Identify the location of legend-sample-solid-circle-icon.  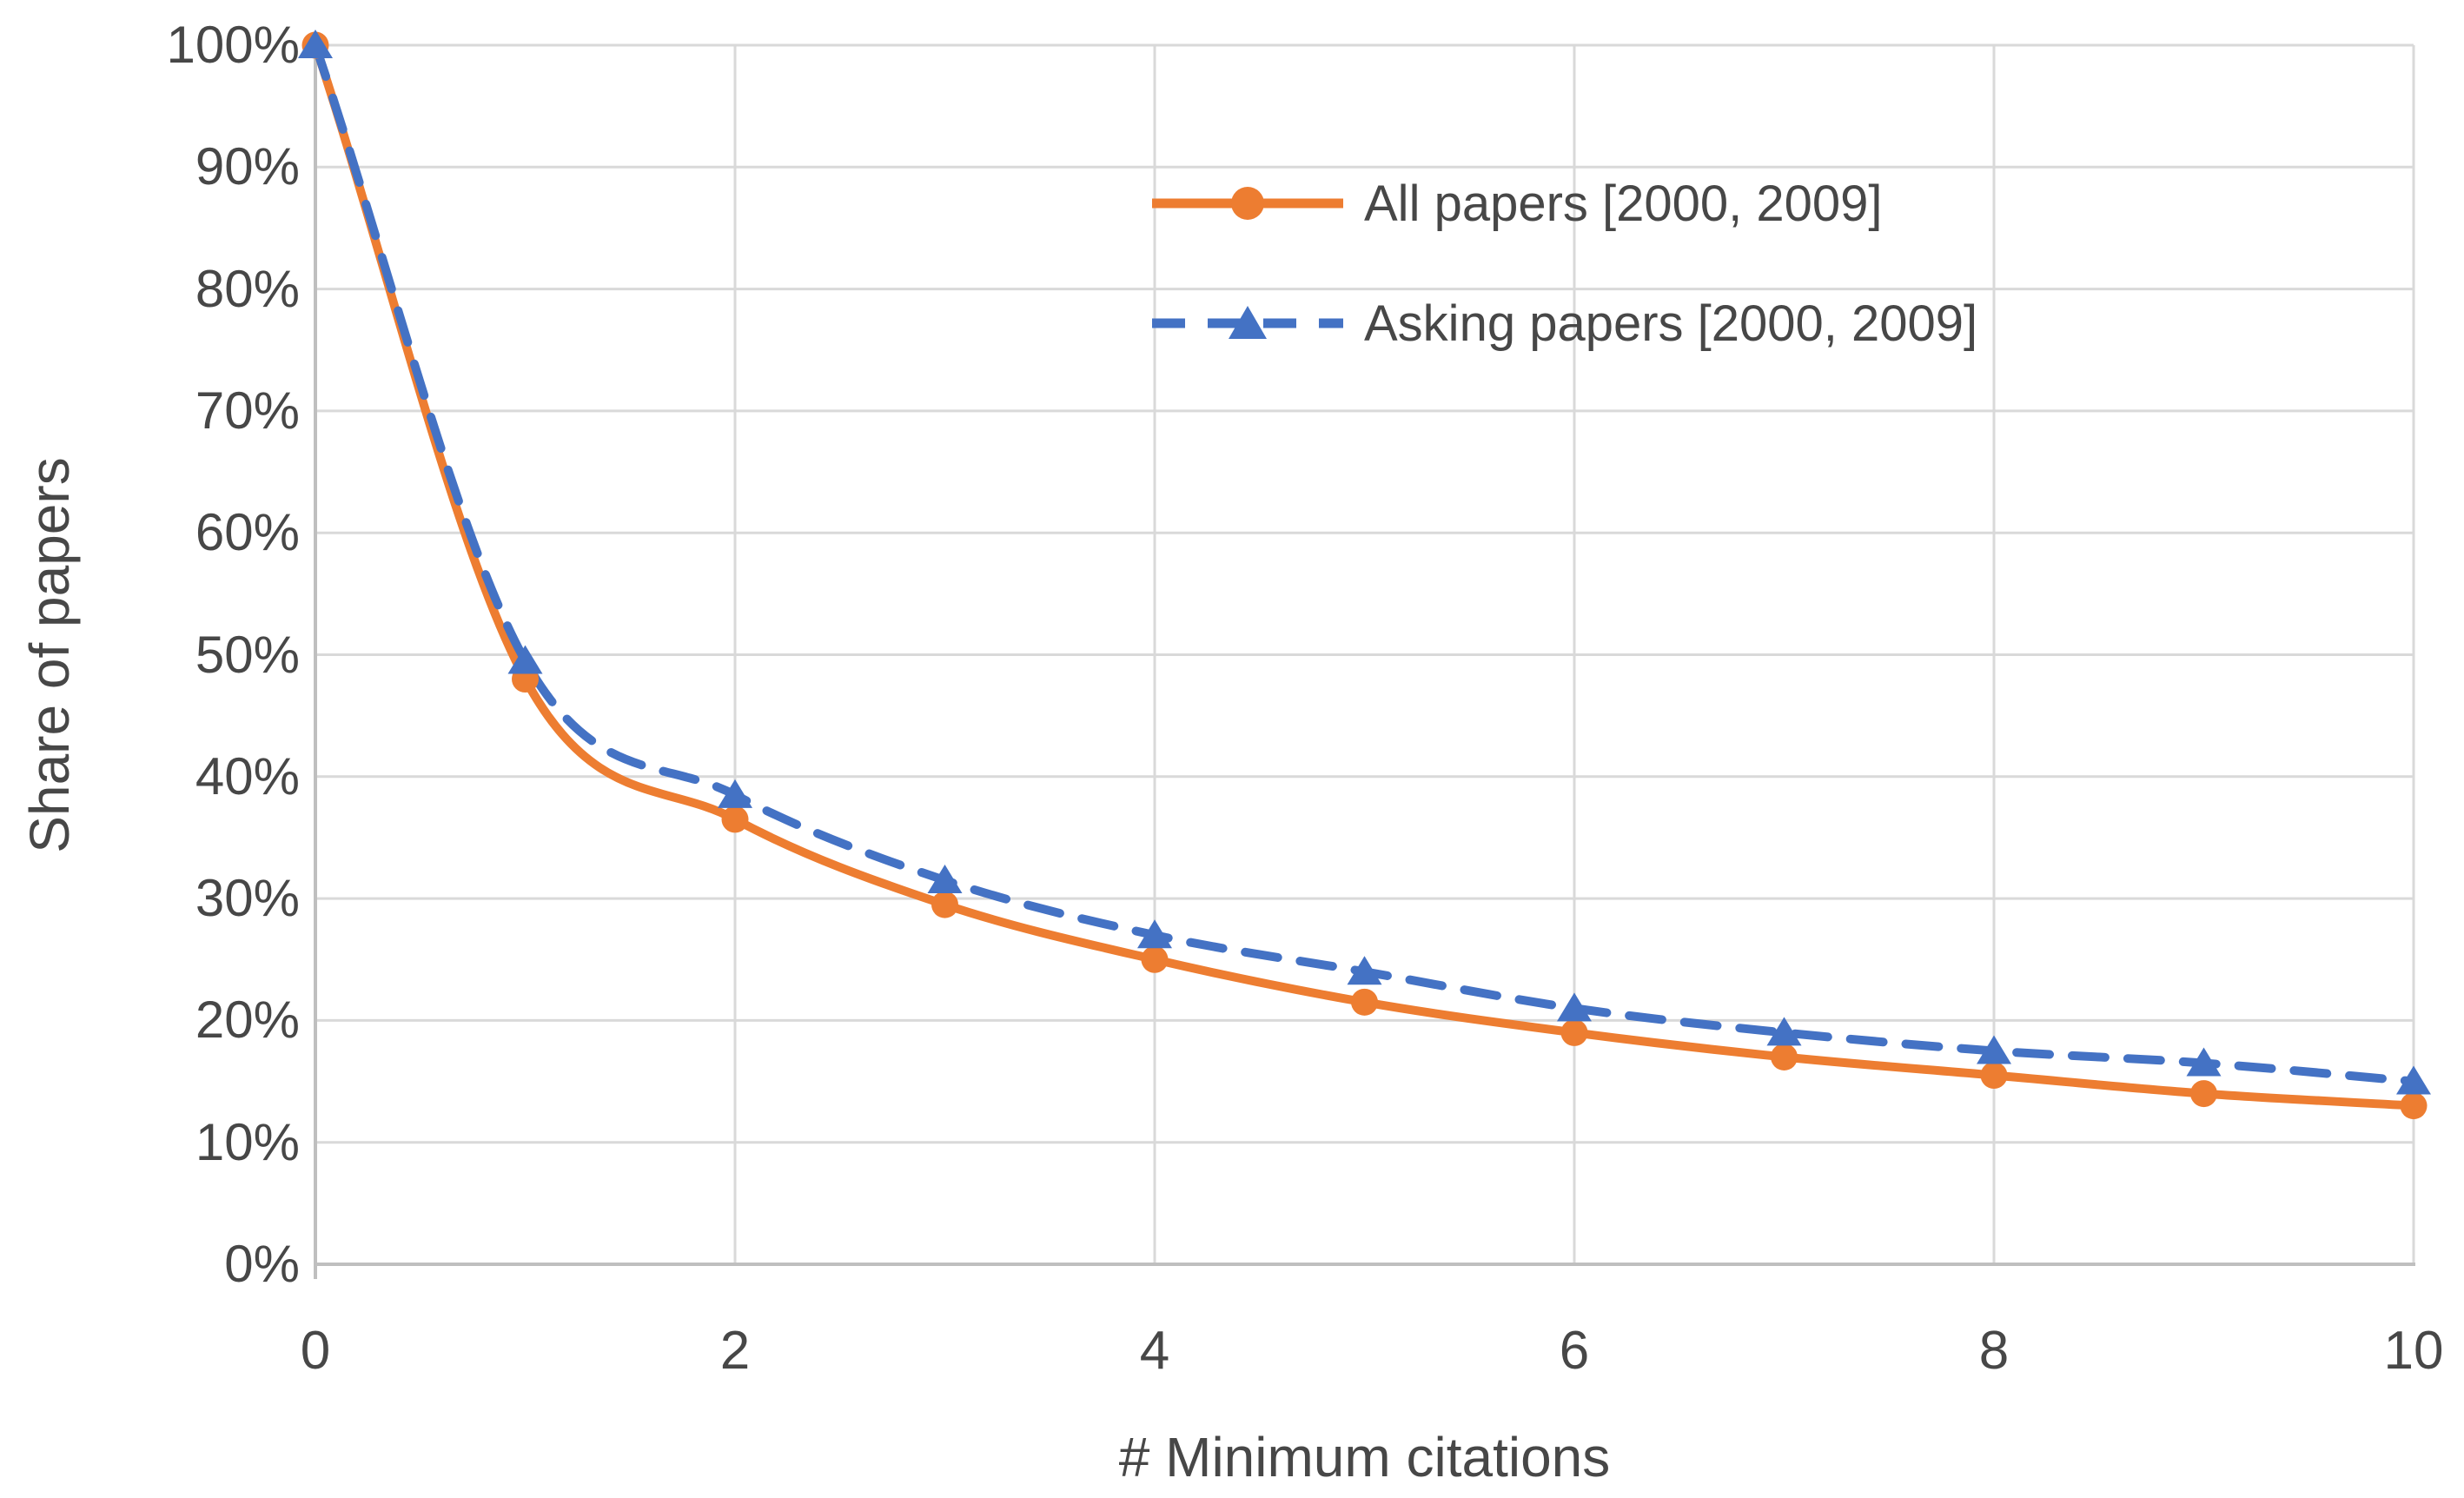
(1247, 203).